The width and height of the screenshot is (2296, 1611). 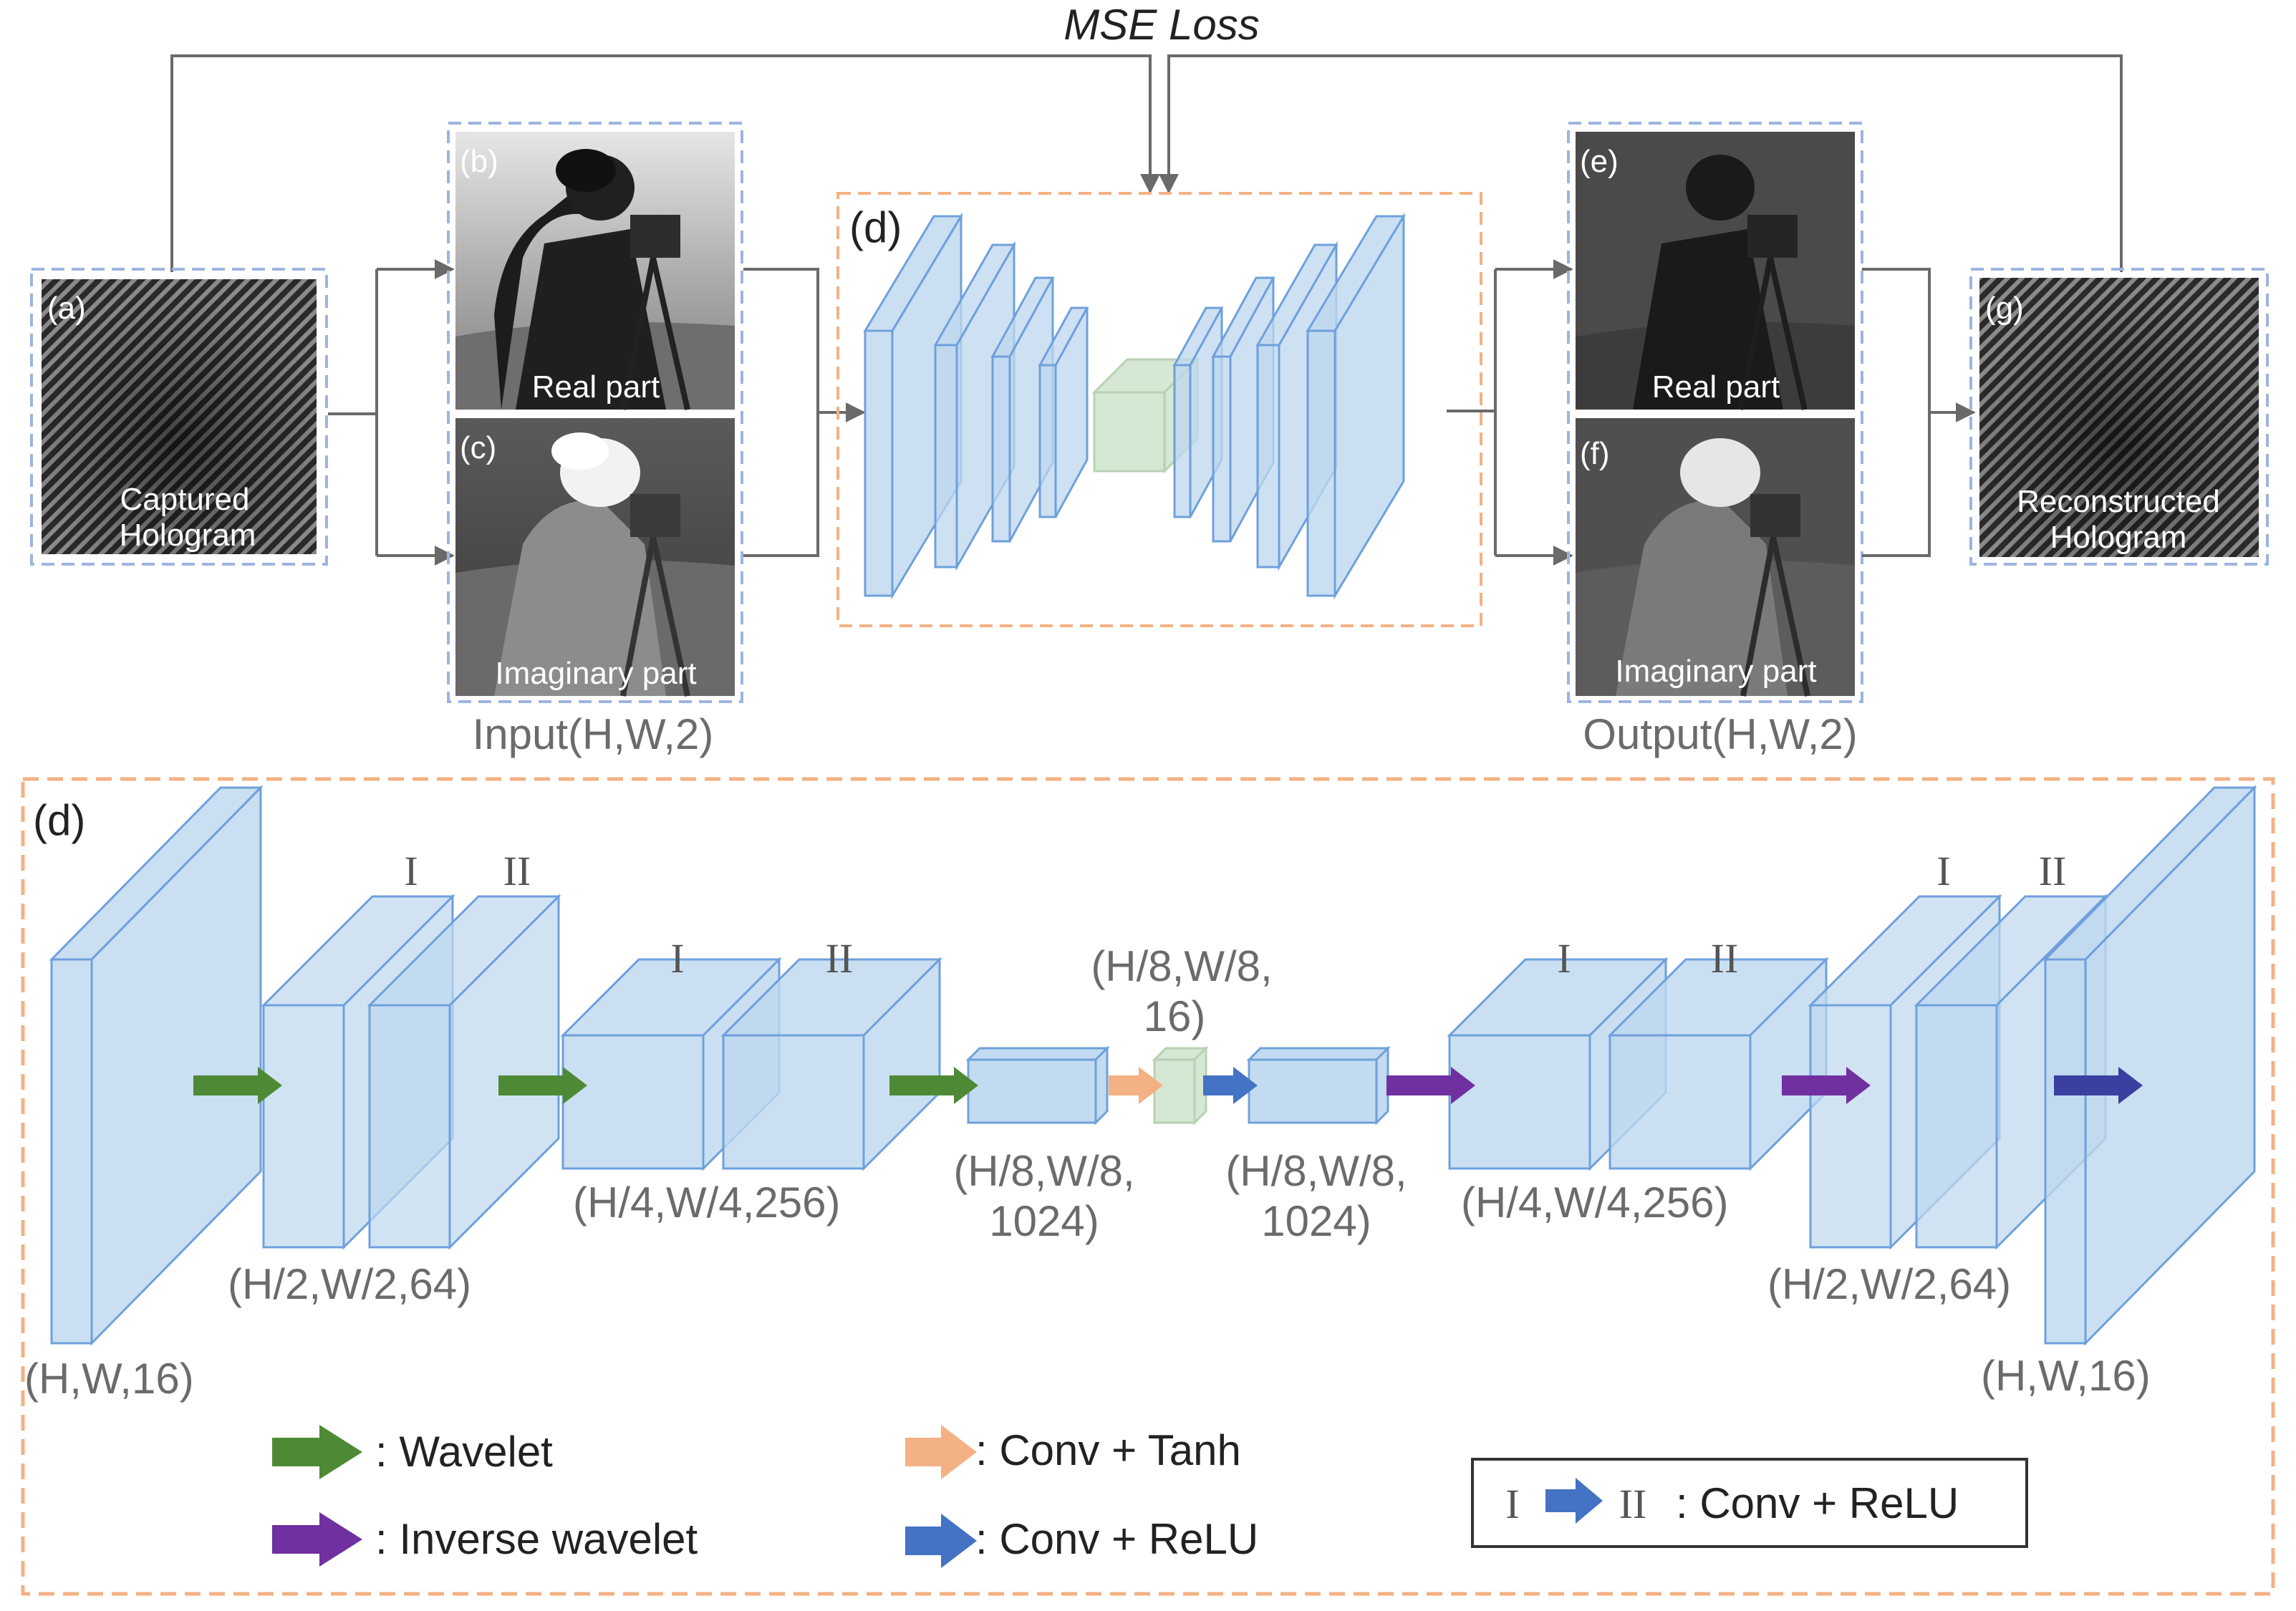 I want to click on dim-in16: (H,W,16), so click(x=109, y=1379).